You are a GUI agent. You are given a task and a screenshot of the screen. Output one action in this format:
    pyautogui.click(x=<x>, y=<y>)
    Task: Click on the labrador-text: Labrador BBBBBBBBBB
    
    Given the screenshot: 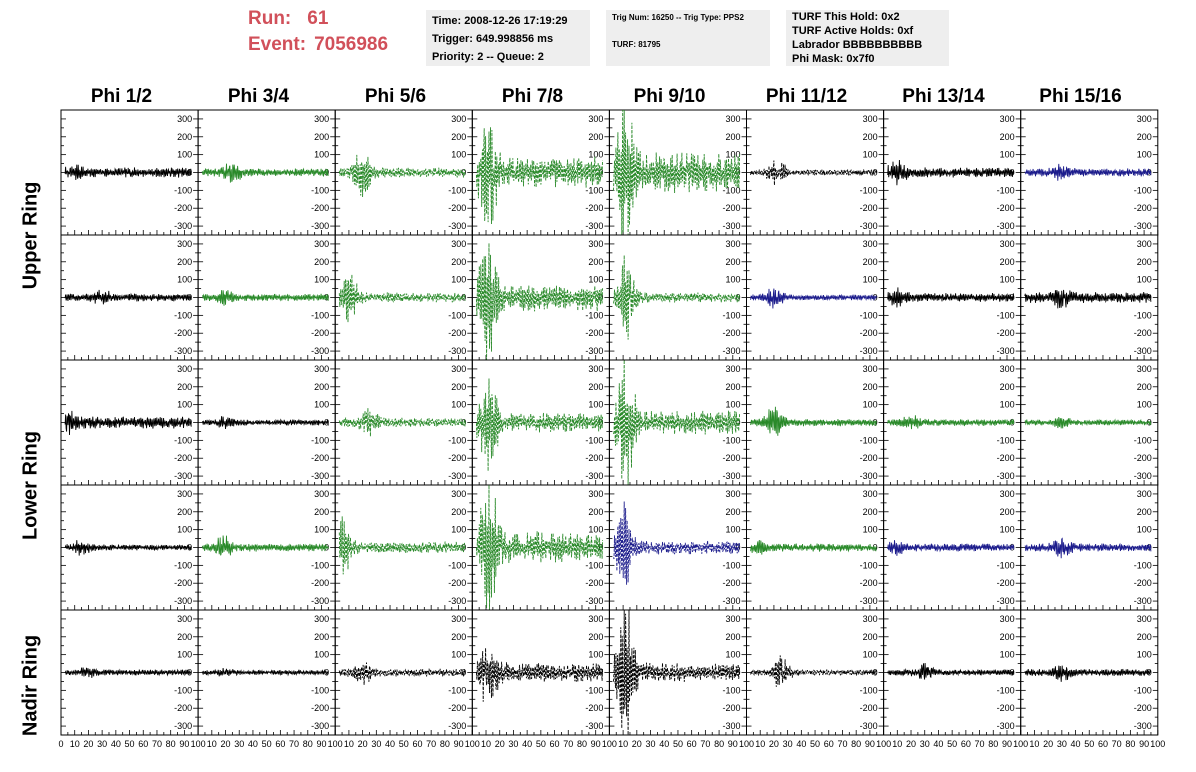 What is the action you would take?
    pyautogui.click(x=857, y=45)
    